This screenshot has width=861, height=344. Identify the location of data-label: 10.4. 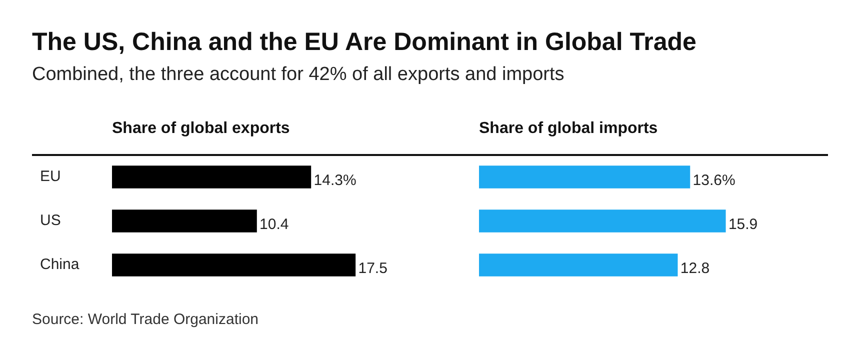
(274, 225).